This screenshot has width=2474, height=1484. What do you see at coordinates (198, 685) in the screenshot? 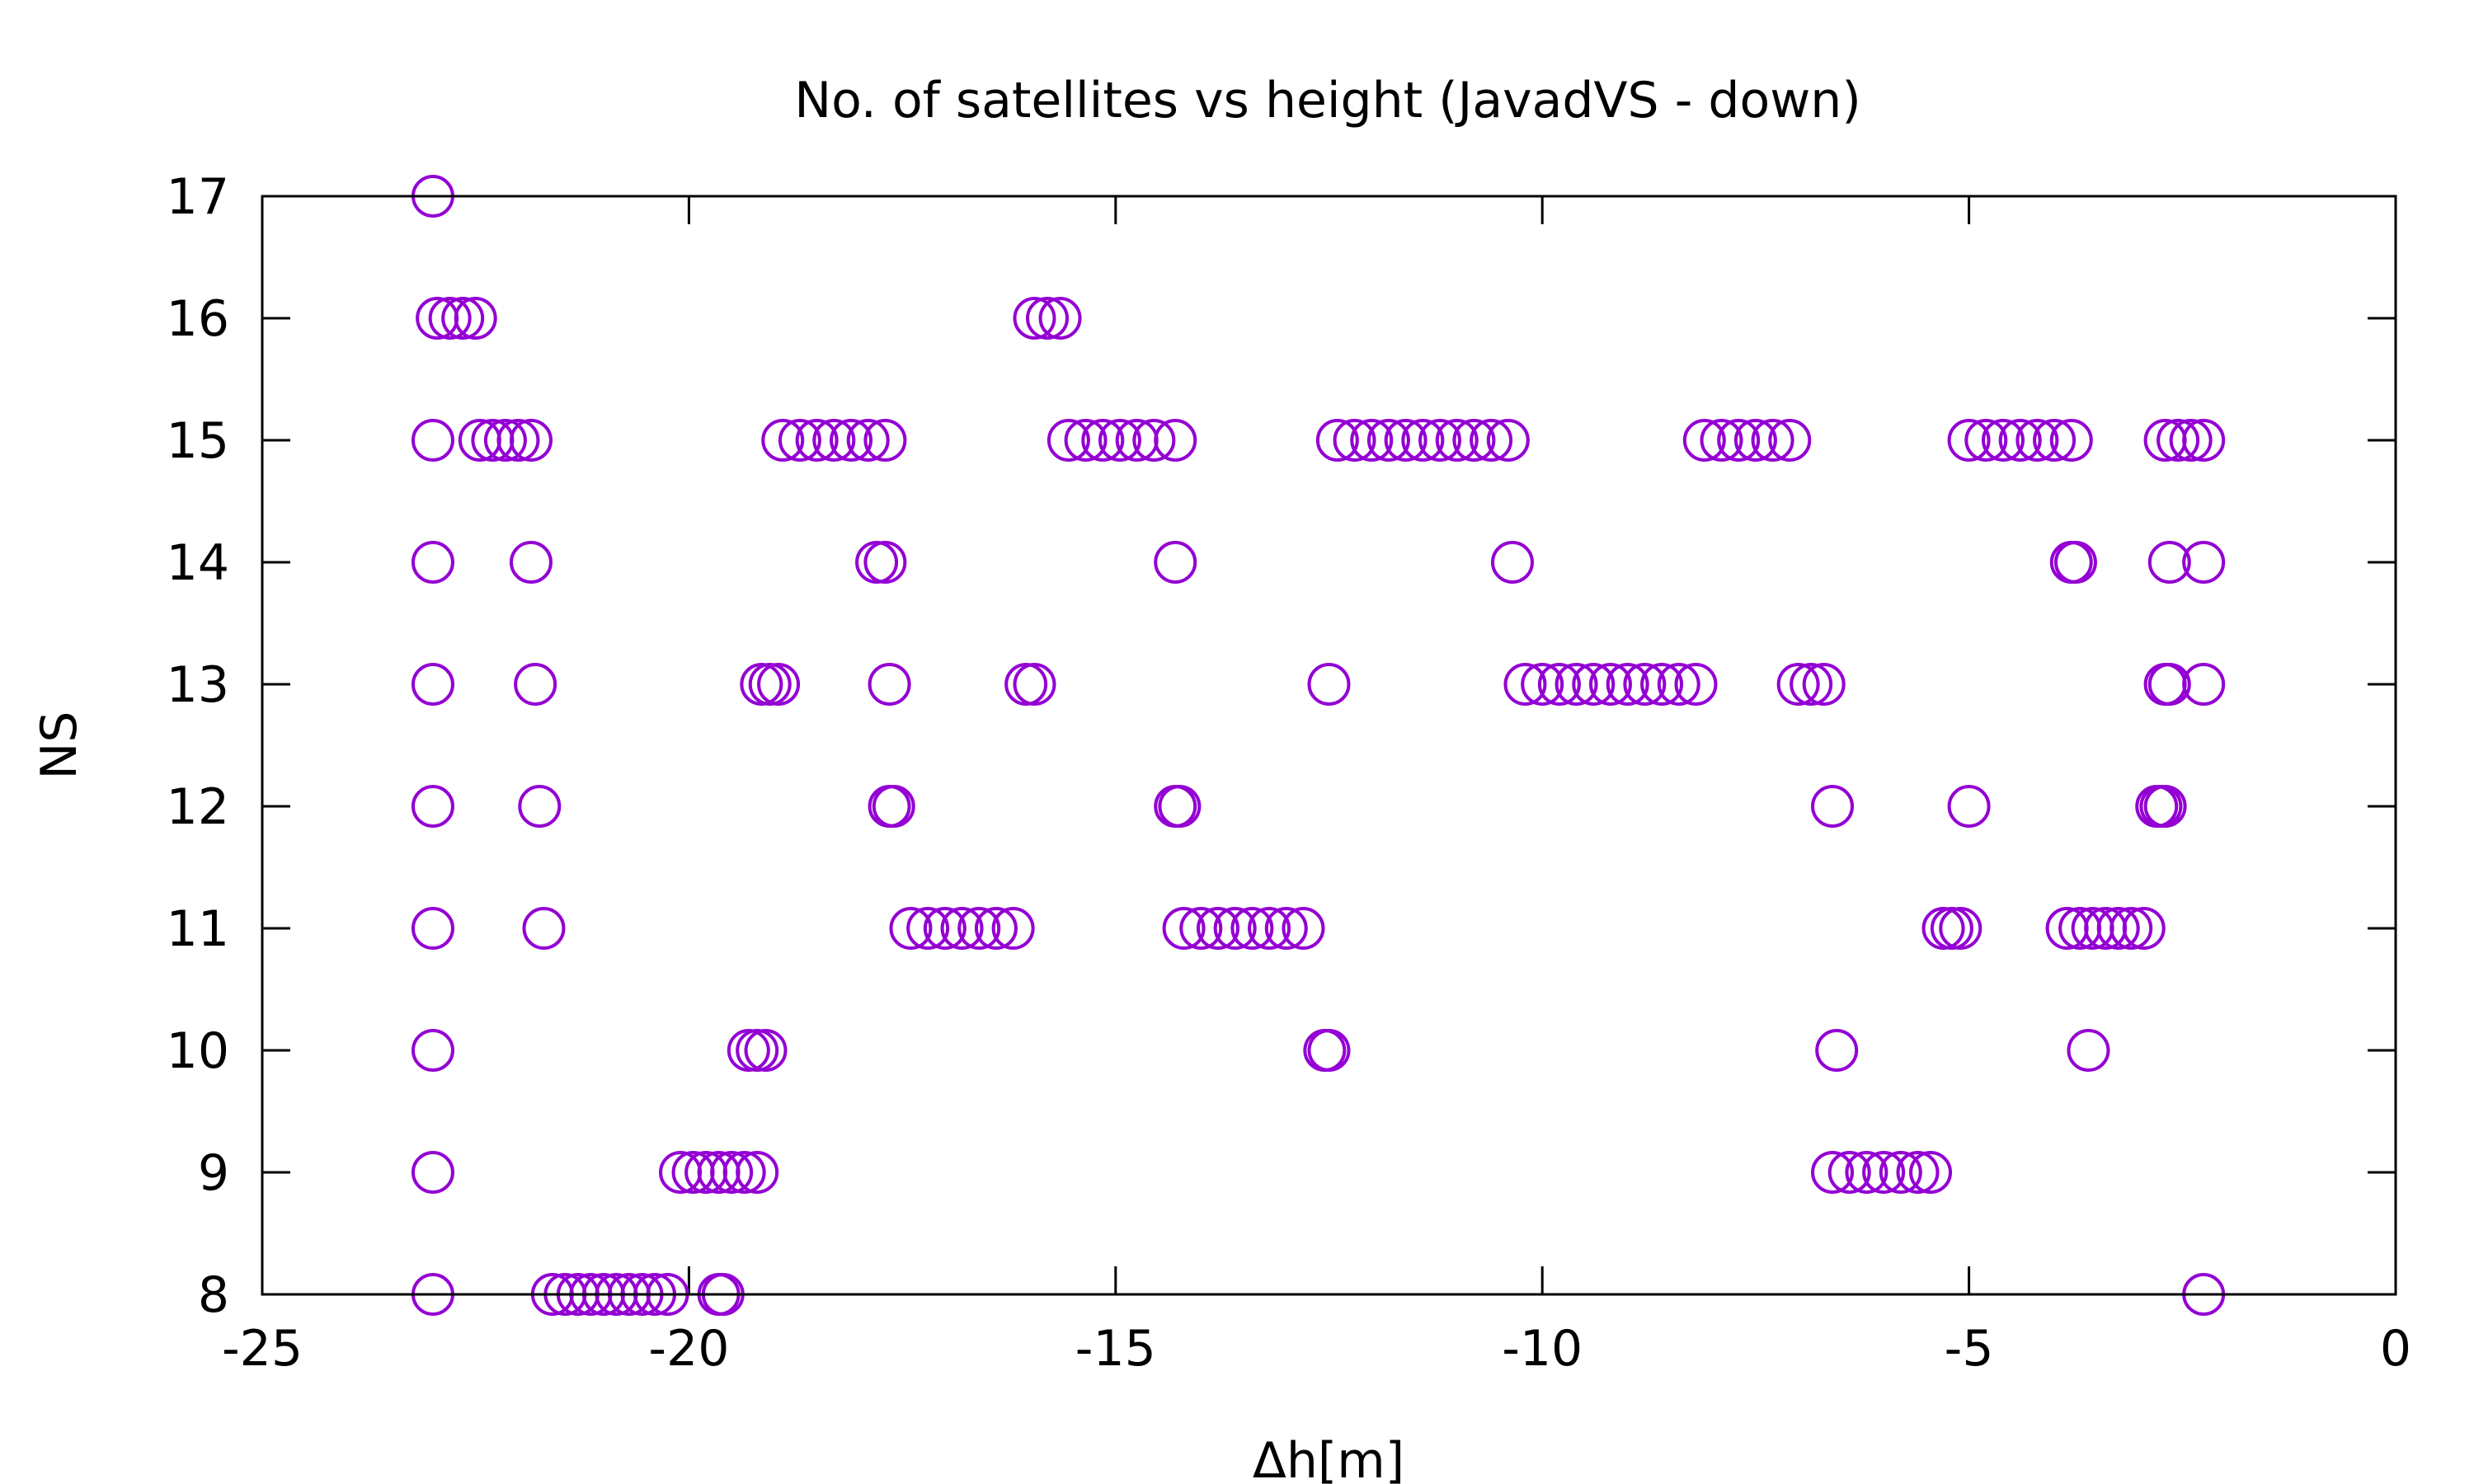
I see `y-tick-label: 13` at bounding box center [198, 685].